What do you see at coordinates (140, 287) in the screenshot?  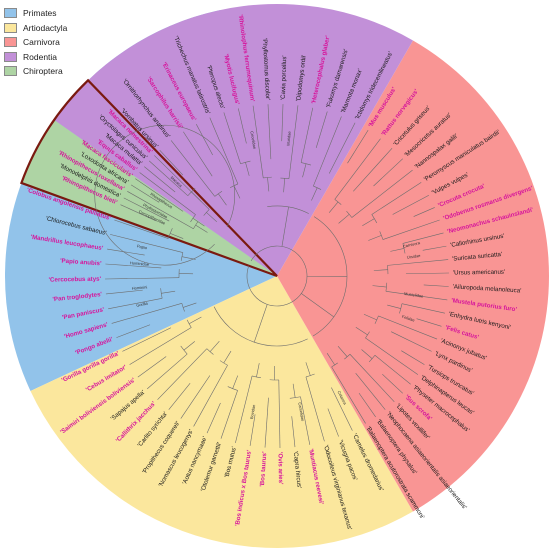 I see `clade-label: Hominini` at bounding box center [140, 287].